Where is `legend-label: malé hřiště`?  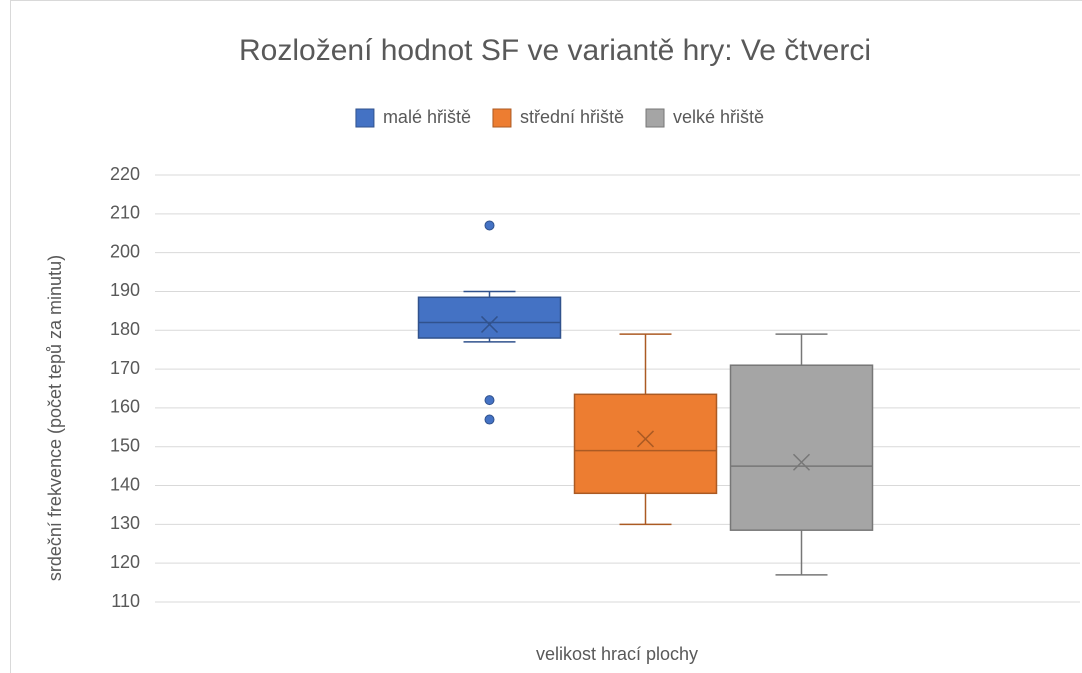 legend-label: malé hřiště is located at coordinates (427, 117).